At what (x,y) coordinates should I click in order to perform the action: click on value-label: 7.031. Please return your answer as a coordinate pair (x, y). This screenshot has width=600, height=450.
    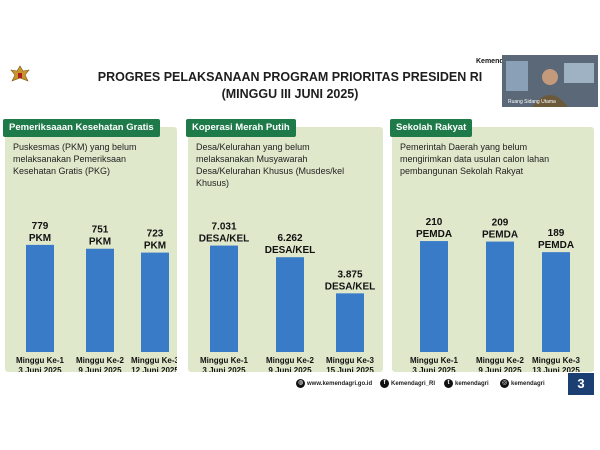
    Looking at the image, I should click on (223, 227).